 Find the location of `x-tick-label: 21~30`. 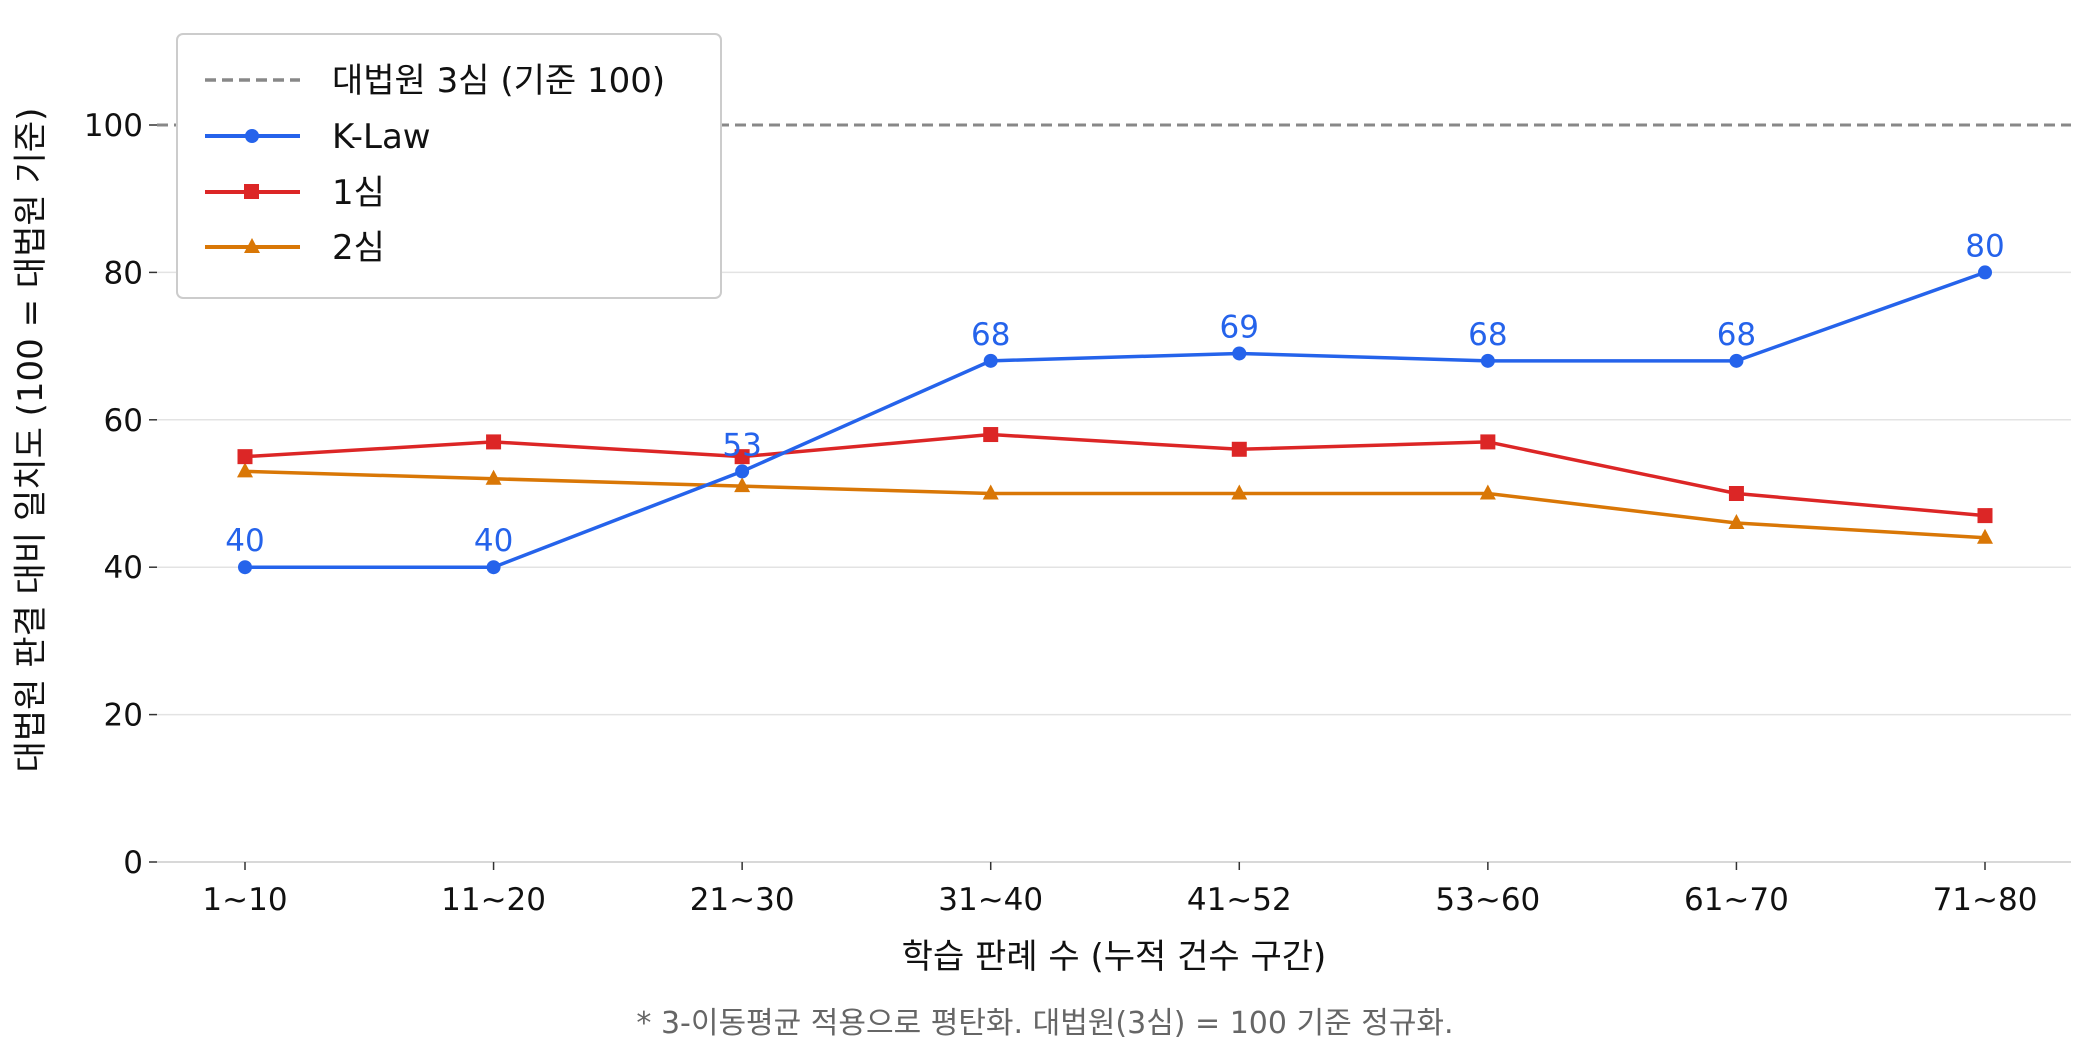

x-tick-label: 21~30 is located at coordinates (742, 900).